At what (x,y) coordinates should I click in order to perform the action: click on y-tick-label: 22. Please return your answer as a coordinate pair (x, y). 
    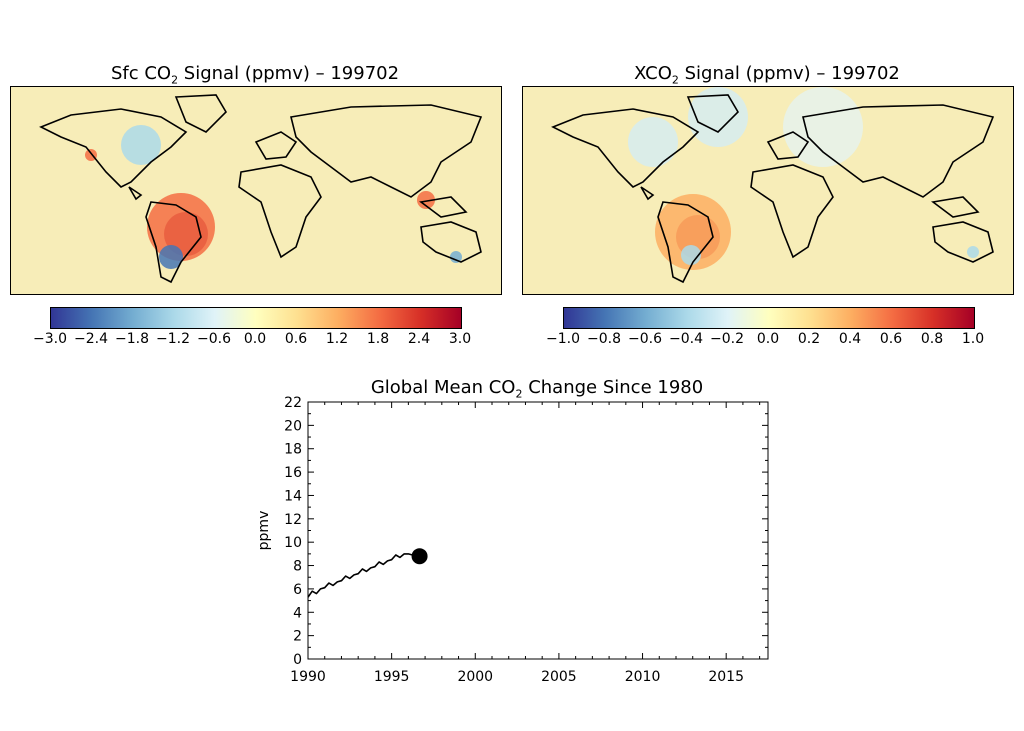
    Looking at the image, I should click on (293, 403).